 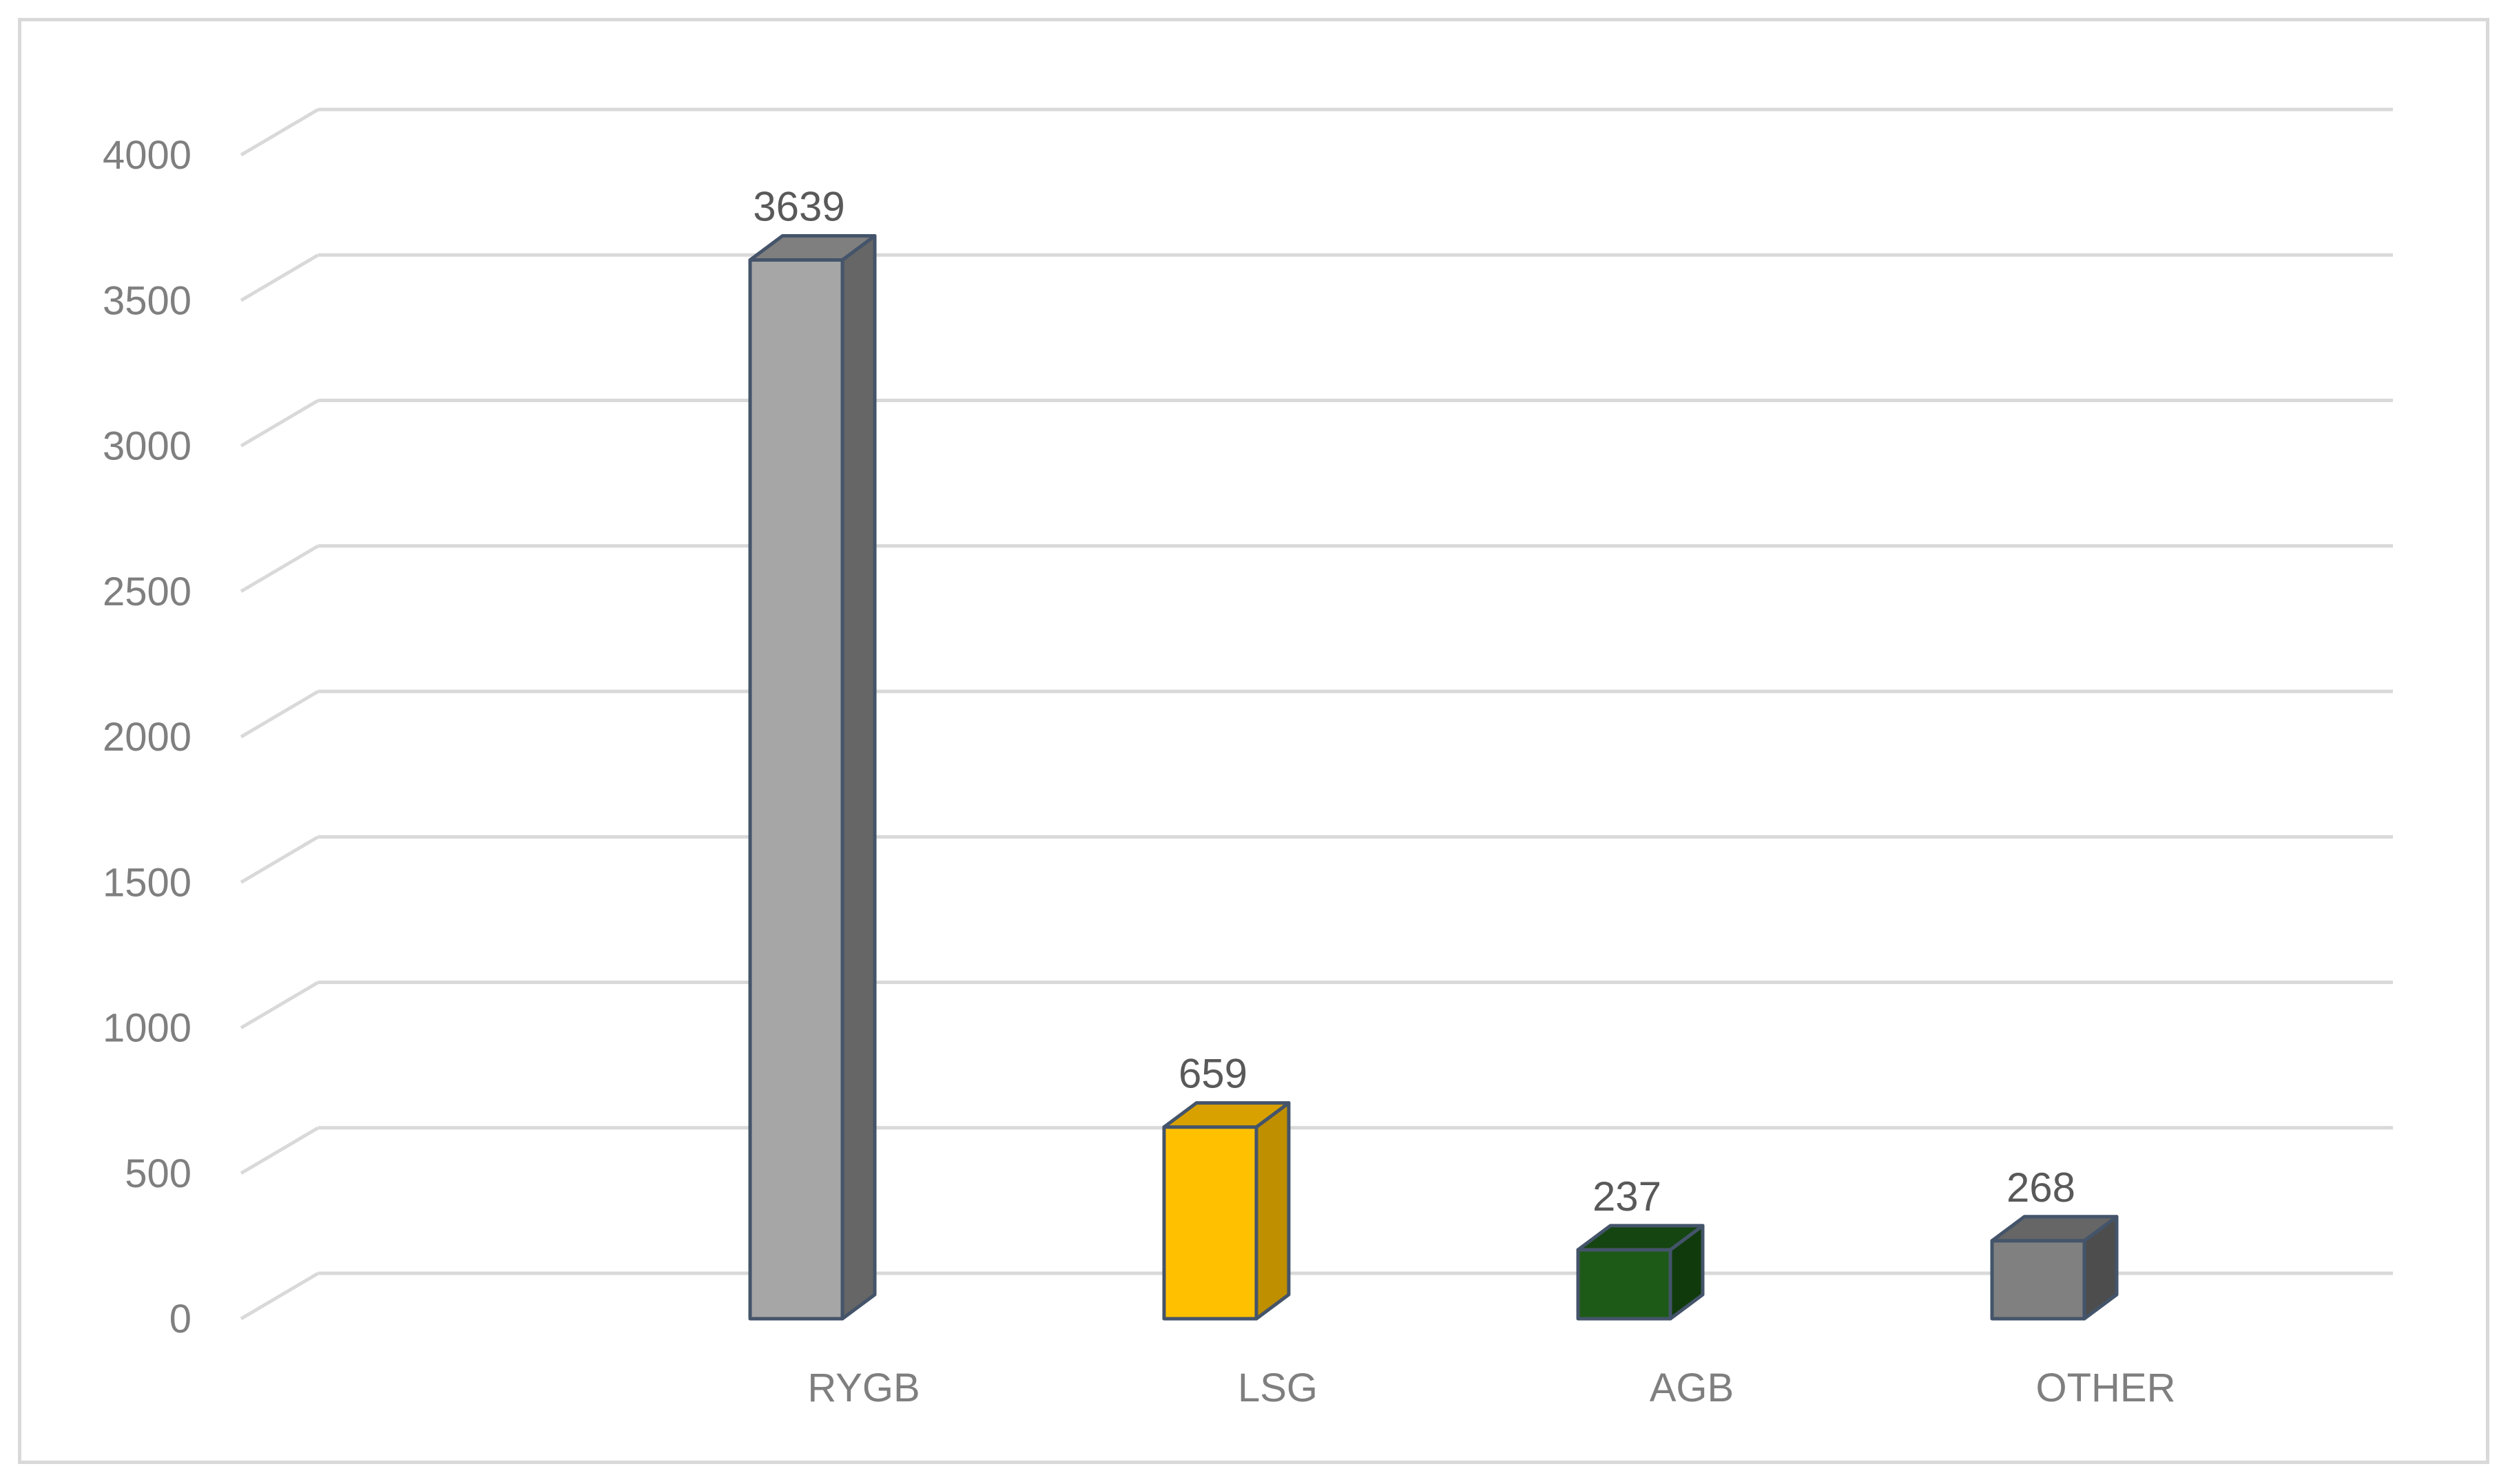 What do you see at coordinates (1692, 1388) in the screenshot?
I see `x-category-agb: AGB` at bounding box center [1692, 1388].